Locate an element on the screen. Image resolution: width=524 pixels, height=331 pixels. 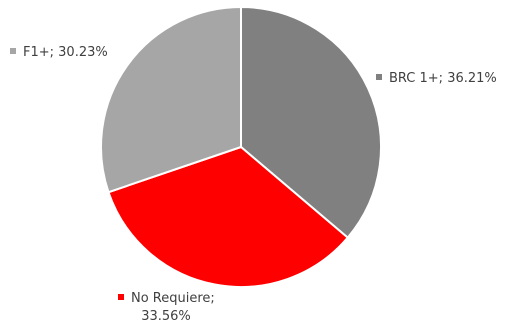
data-label-text-no-requiere-line2: 33.56% is located at coordinates (166, 316).